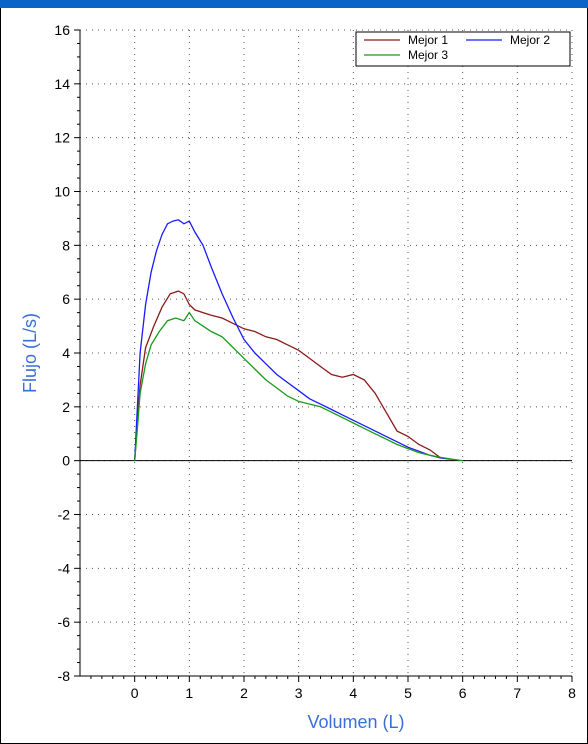 Image resolution: width=588 pixels, height=744 pixels. I want to click on legend: Mejor 1 Mejor 2 Mejor 3, so click(463, 49).